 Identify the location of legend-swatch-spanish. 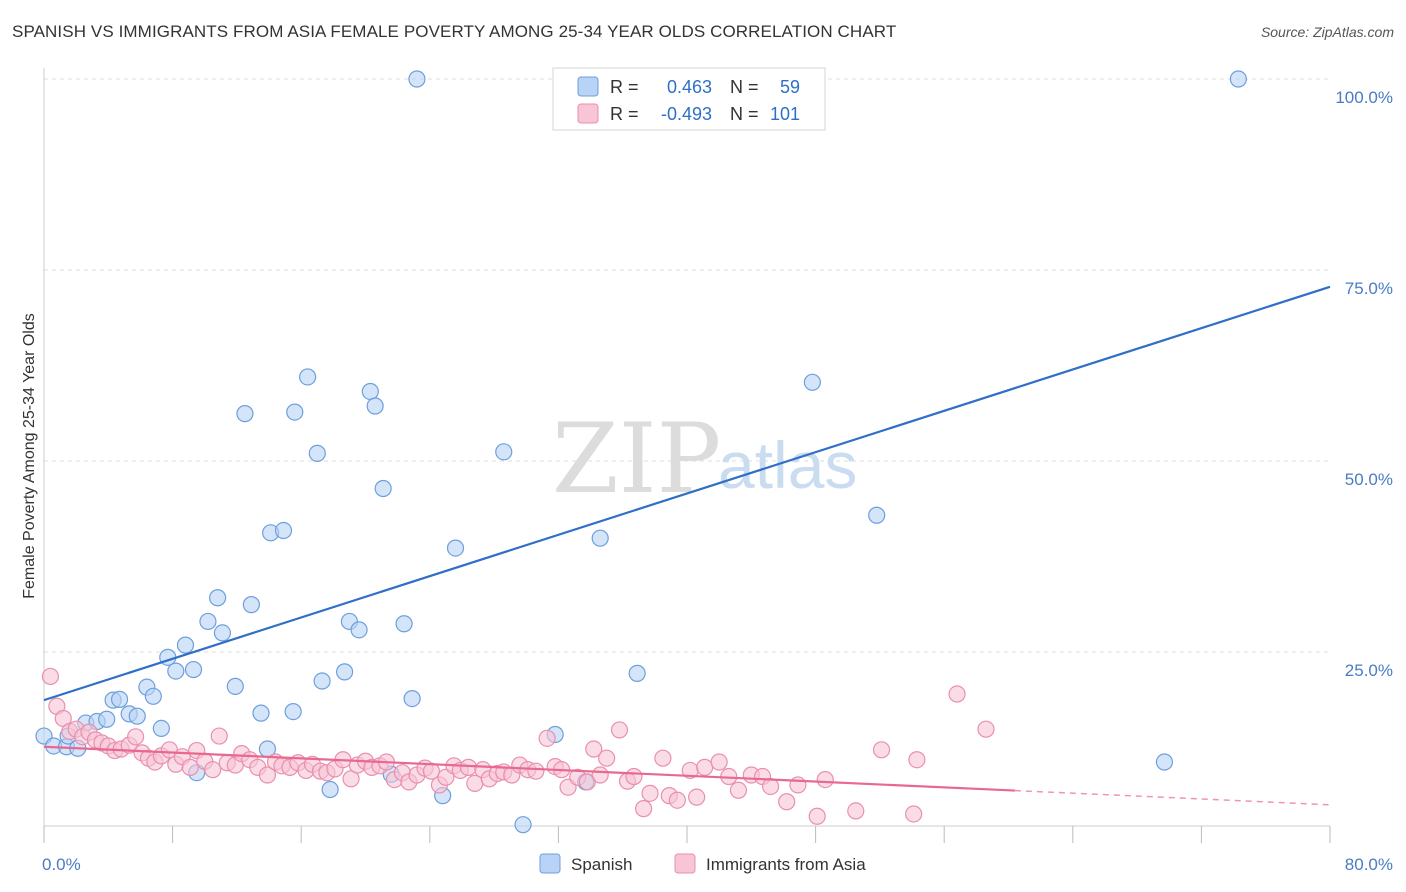
(588, 86).